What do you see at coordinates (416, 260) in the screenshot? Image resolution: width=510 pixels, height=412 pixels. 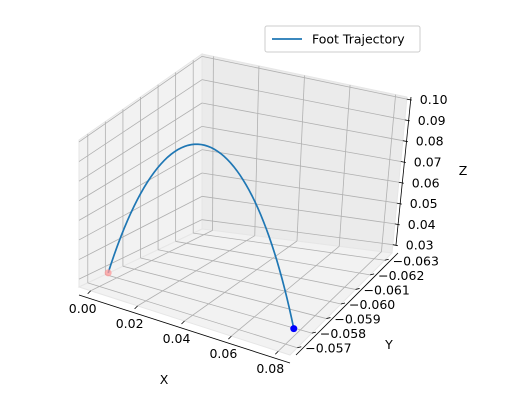 I see `y-tick-label: −0.063` at bounding box center [416, 260].